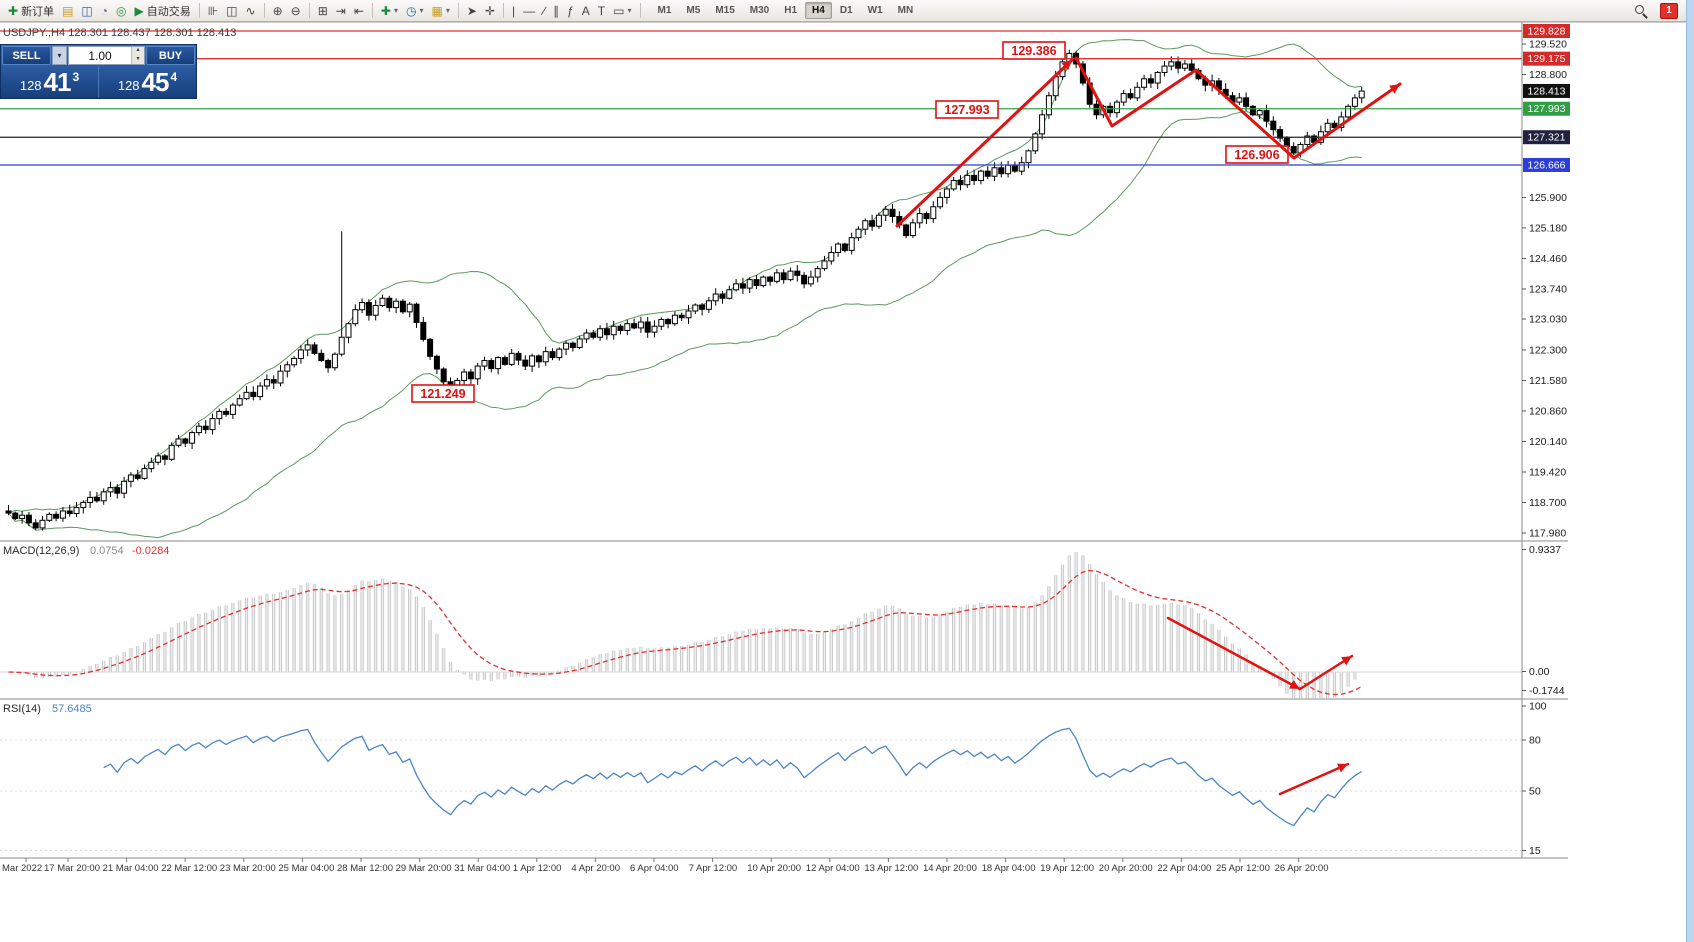 The image size is (1694, 942). What do you see at coordinates (791, 10) in the screenshot?
I see `timeframe-h1: H1` at bounding box center [791, 10].